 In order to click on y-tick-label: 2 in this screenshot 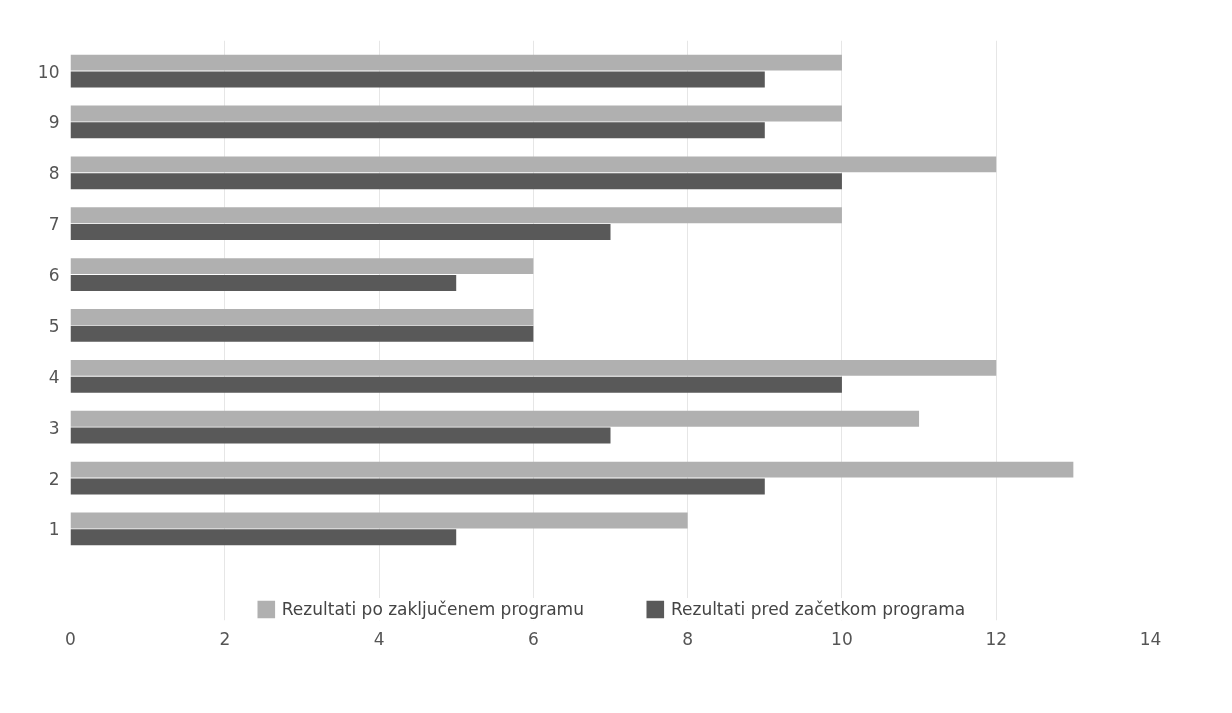, I will do `click(54, 478)`.